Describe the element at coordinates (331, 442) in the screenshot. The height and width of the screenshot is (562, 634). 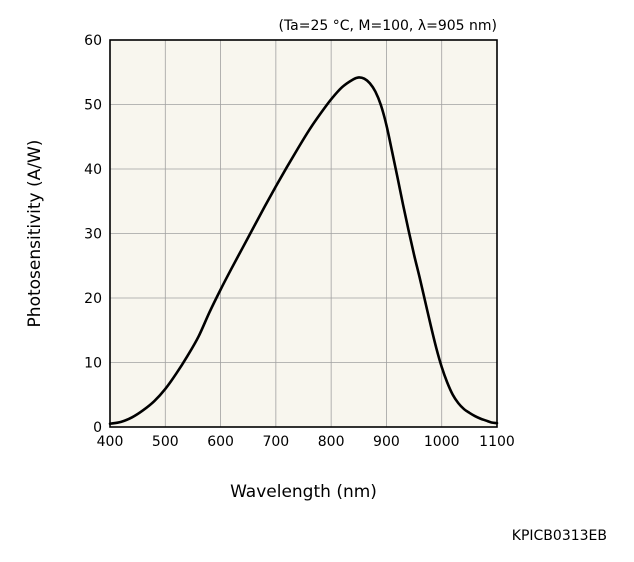
I see `x-tick-label: 800` at that location.